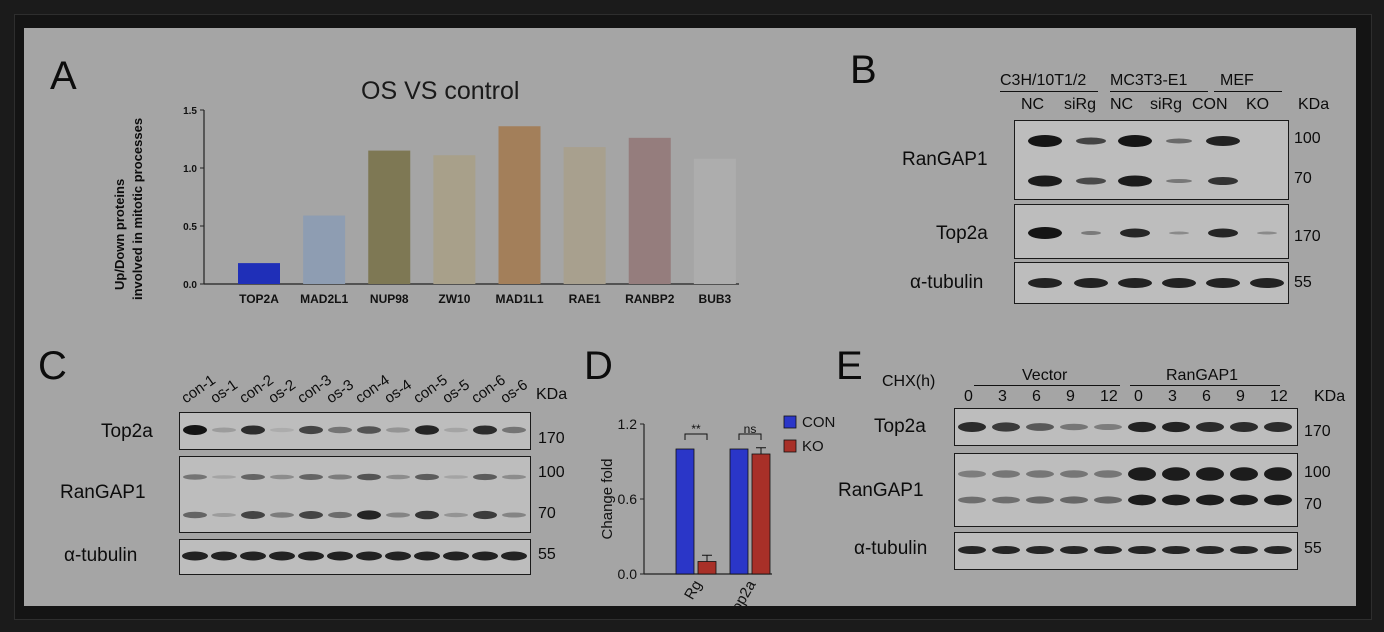 This screenshot has height=632, width=1384. Describe the element at coordinates (1151, 283) in the screenshot. I see `panel-b-blot-tubulin` at that location.